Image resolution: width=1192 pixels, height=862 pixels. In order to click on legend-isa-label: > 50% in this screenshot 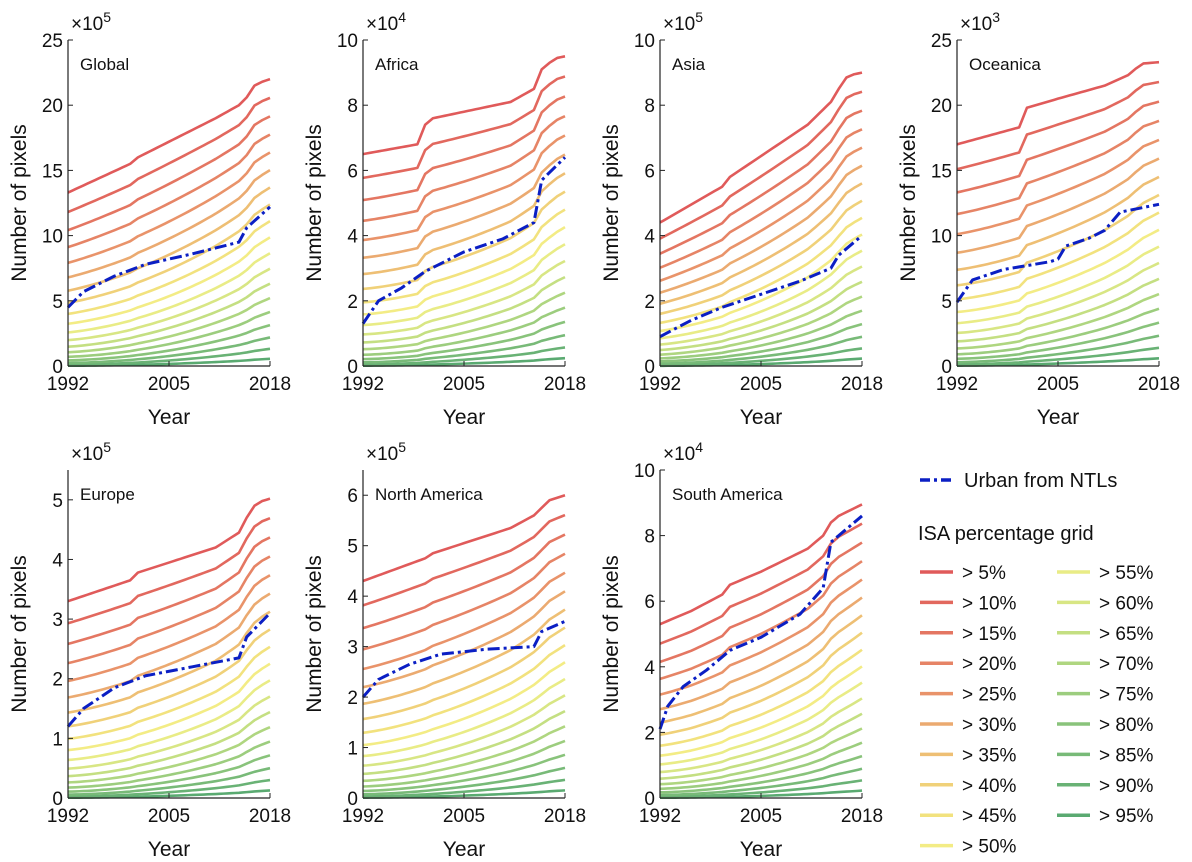, I will do `click(989, 847)`.